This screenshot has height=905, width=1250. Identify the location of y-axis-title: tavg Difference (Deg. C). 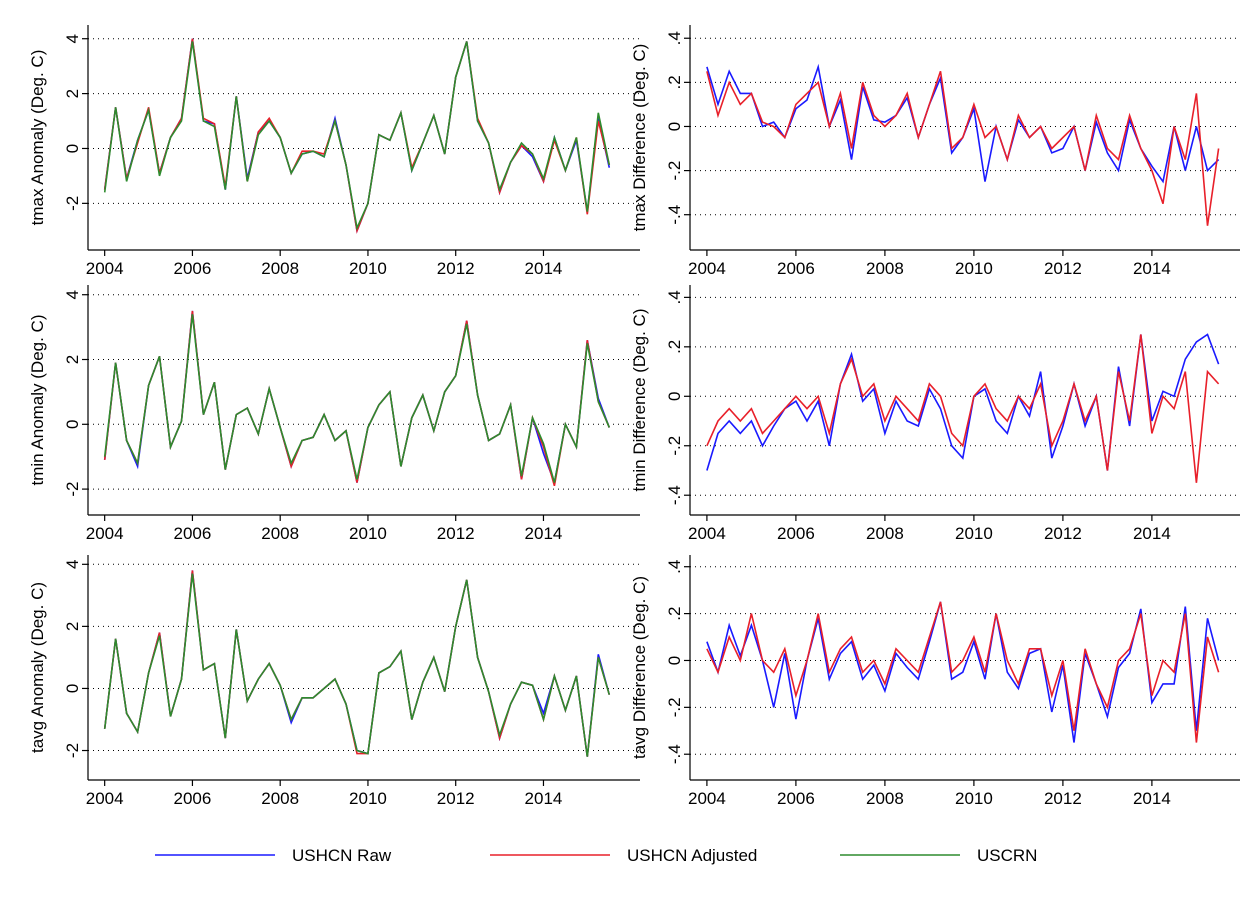
(639, 667).